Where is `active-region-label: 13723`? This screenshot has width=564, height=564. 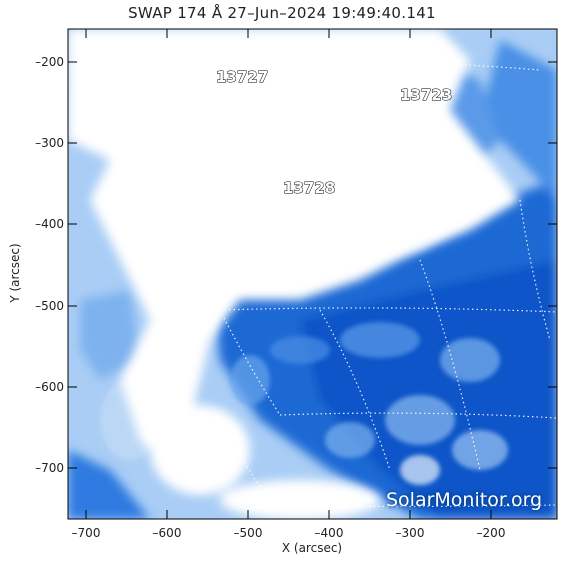 active-region-label: 13723 is located at coordinates (426, 95).